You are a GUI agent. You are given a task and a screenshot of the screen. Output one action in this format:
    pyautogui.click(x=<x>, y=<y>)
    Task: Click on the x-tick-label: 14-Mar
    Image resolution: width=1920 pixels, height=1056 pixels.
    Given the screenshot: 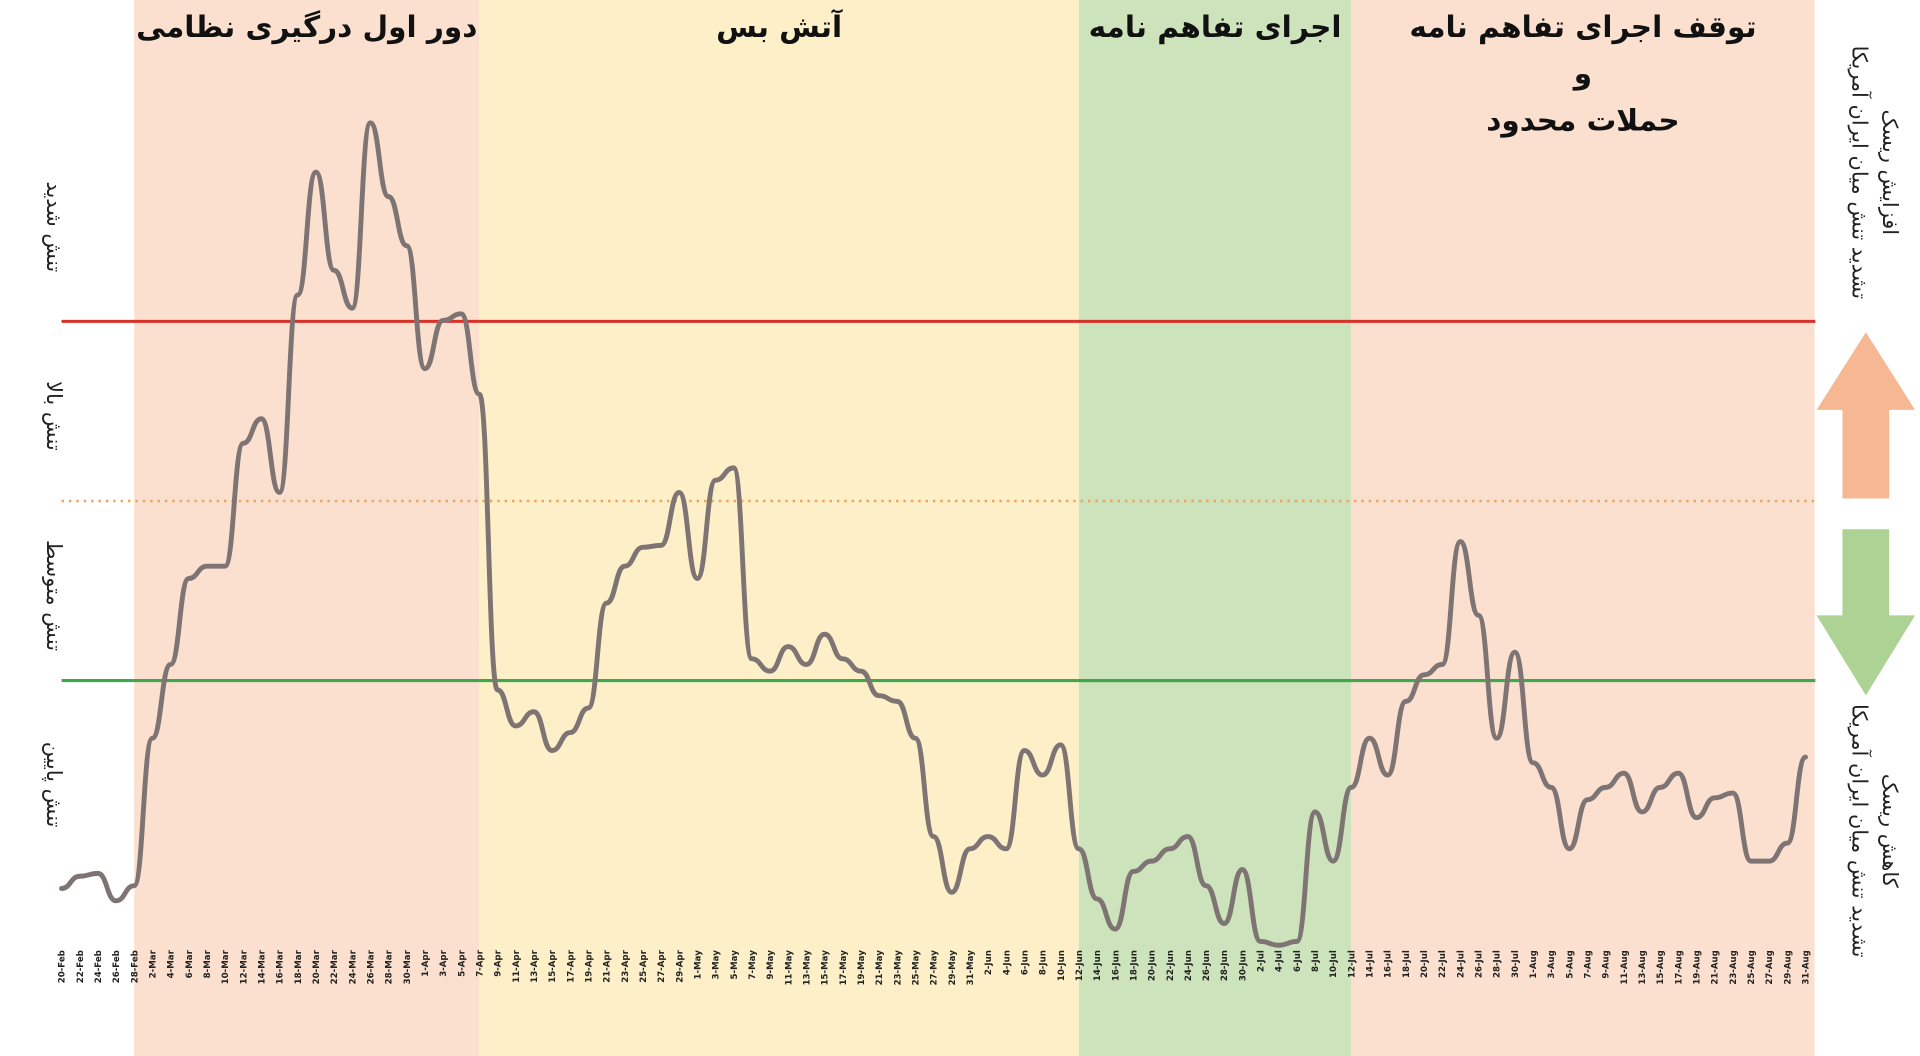 What is the action you would take?
    pyautogui.click(x=262, y=966)
    